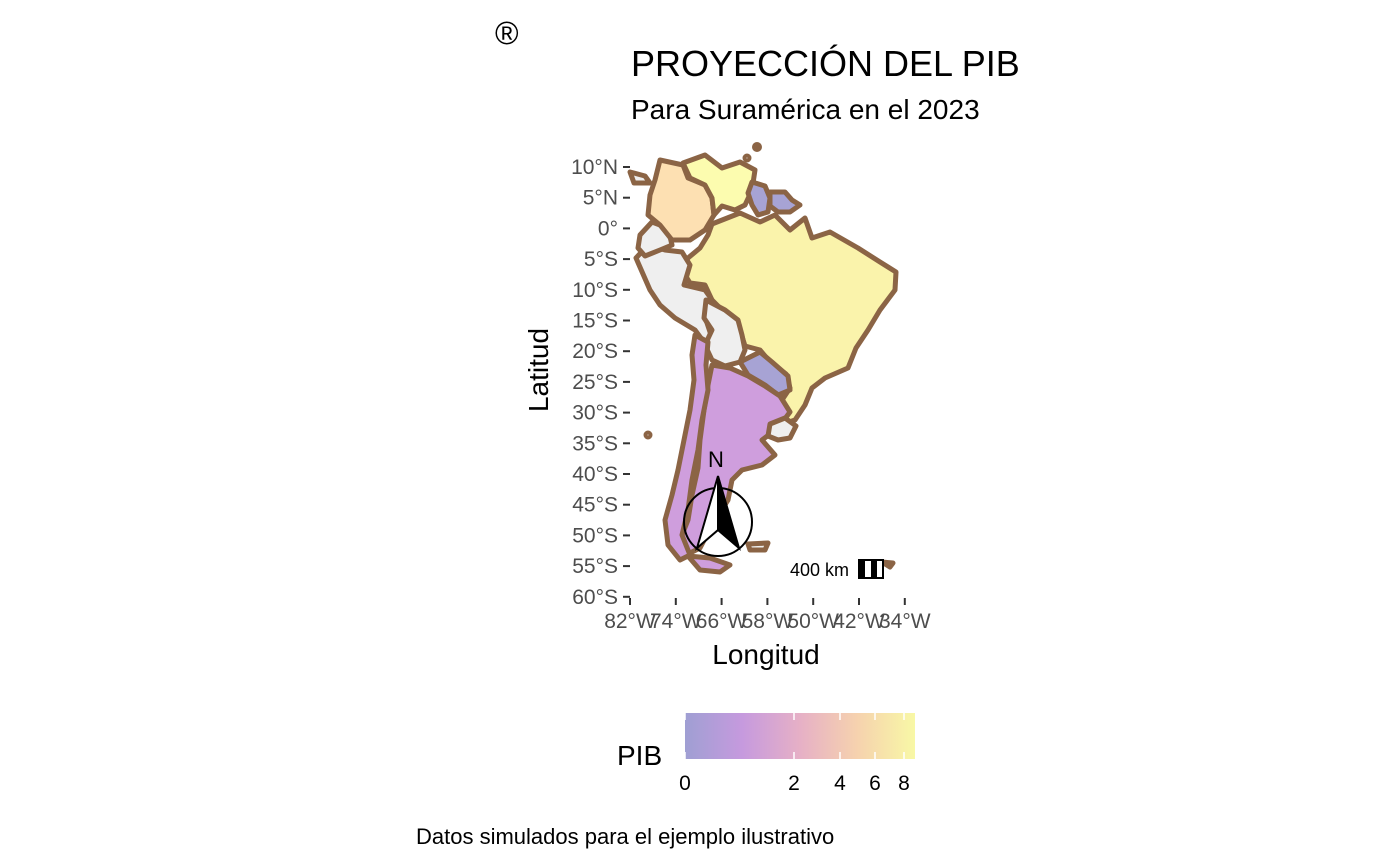 This screenshot has height=866, width=1400. I want to click on legend-title: PIB, so click(640, 755).